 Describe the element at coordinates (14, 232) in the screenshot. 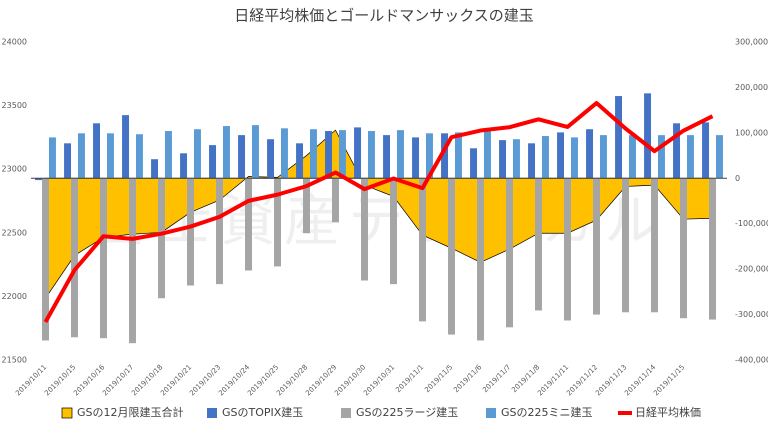

I see `y-tick-label: 22500` at that location.